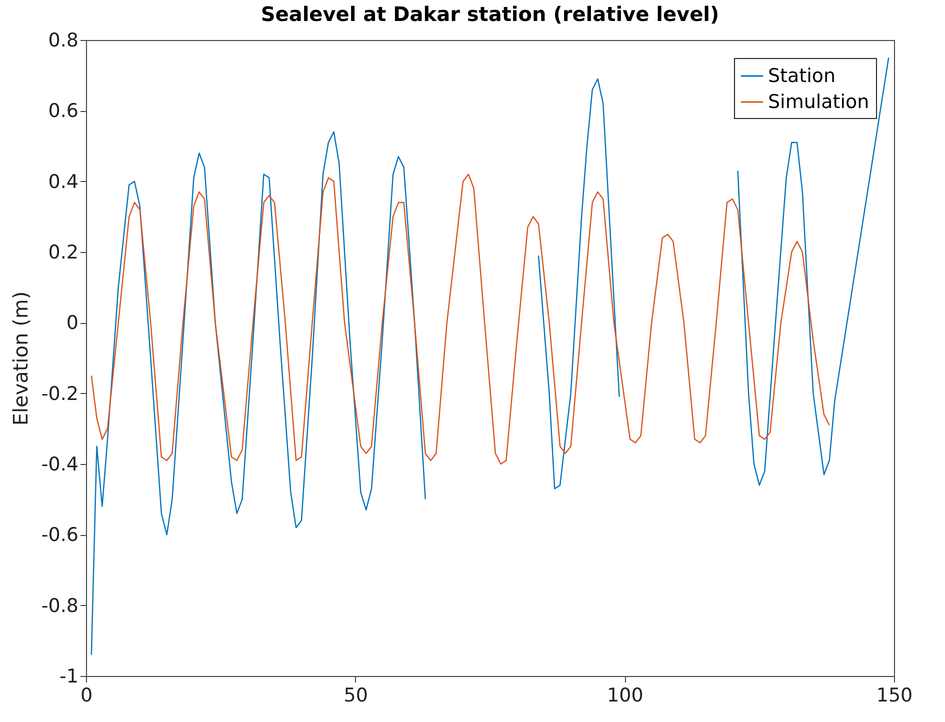 The image size is (945, 722). I want to click on y-tick-label: 0.4, so click(63, 181).